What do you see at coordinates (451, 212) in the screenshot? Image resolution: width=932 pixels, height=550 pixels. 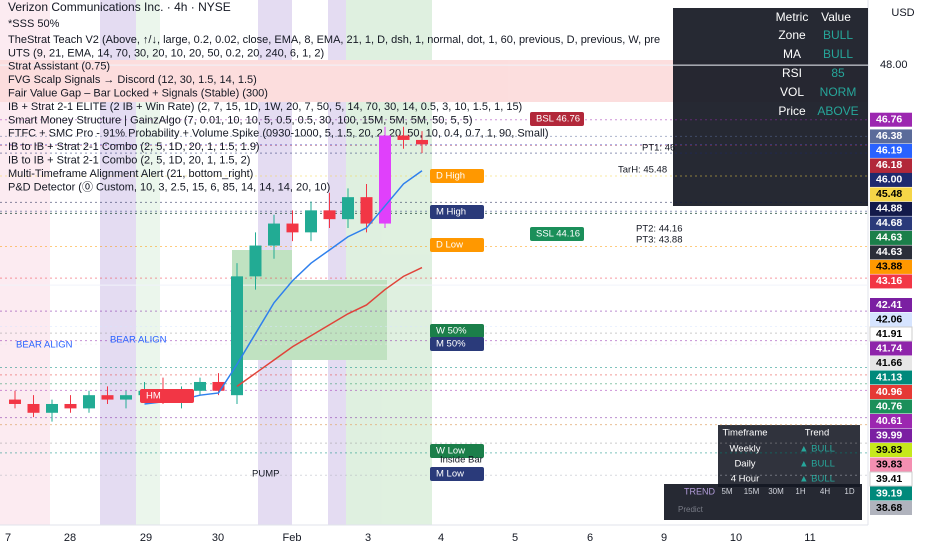 I see `annotation: M High` at bounding box center [451, 212].